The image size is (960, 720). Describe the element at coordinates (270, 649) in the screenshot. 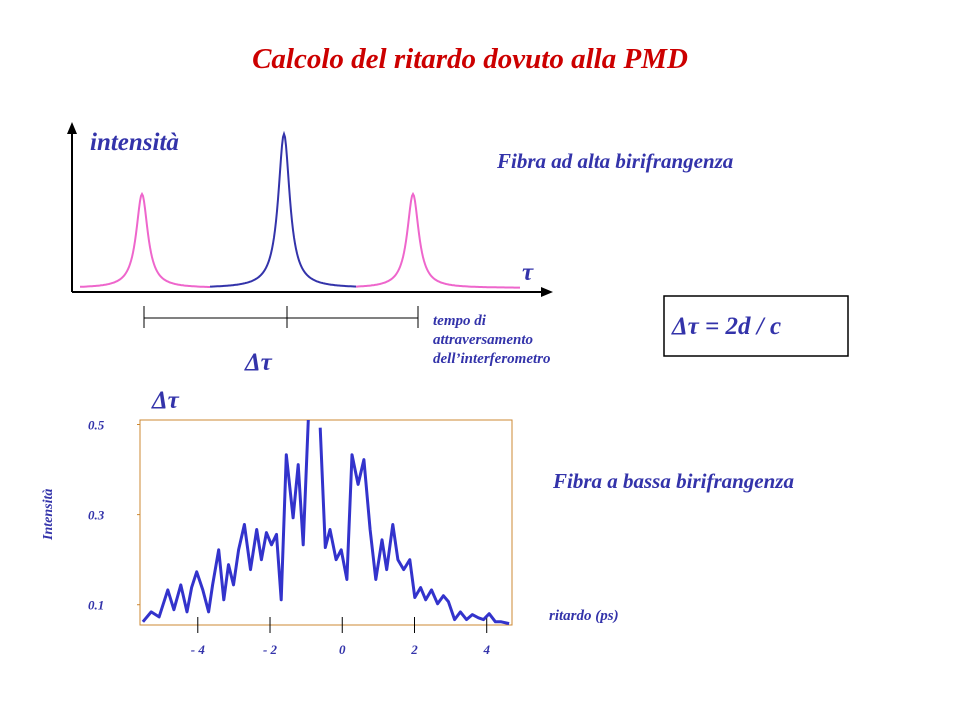

I see `x-tick-label: - 2` at that location.